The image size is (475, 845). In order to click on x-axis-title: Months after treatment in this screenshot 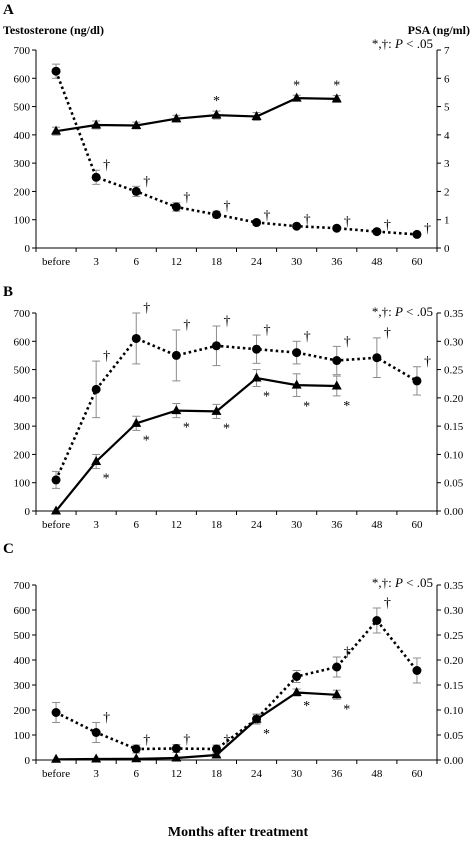, I will do `click(238, 832)`.